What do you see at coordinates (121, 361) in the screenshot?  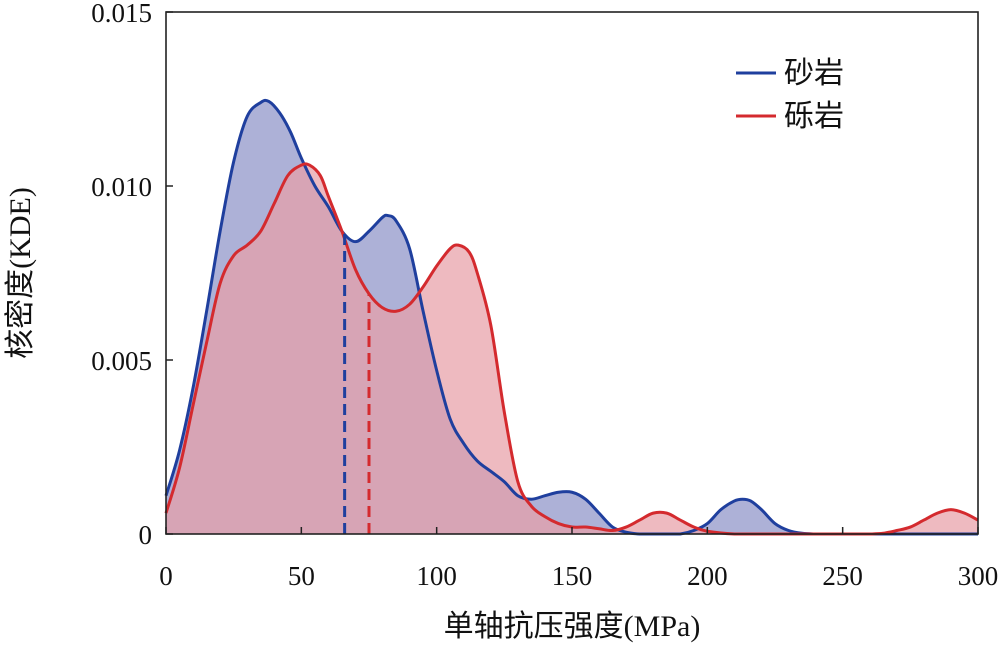 I see `y-tick-label: 0.005` at bounding box center [121, 361].